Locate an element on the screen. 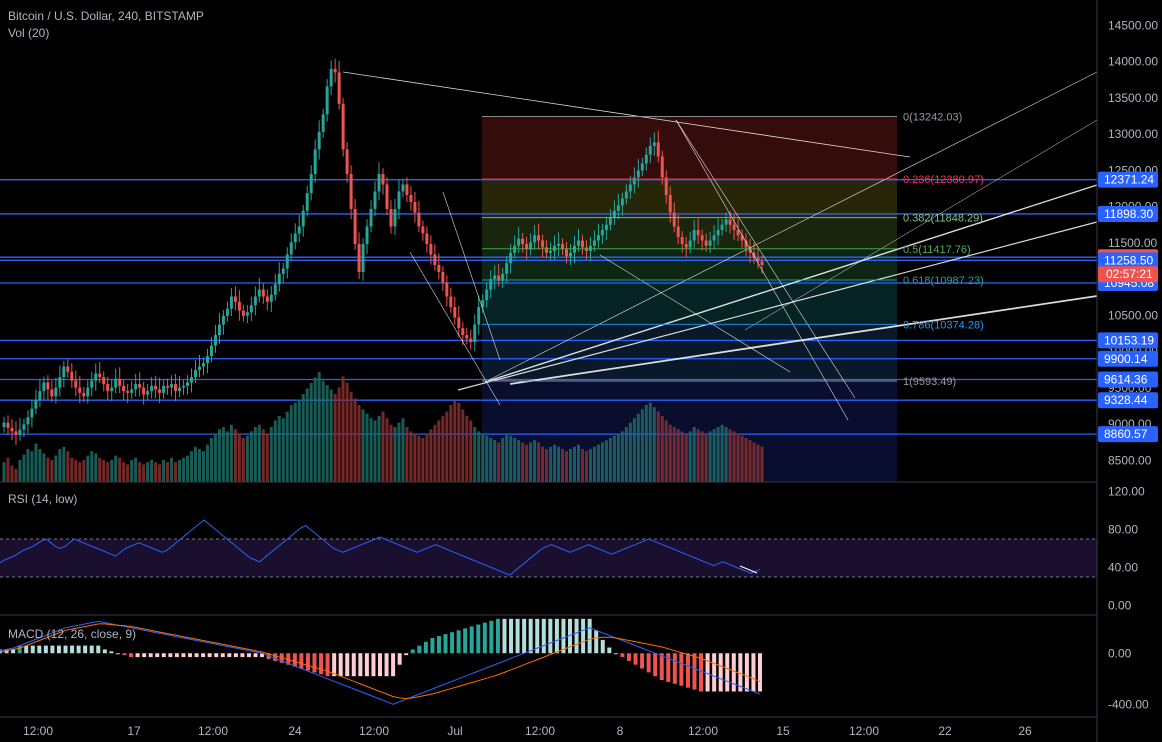 The width and height of the screenshot is (1162, 742). time-axis-tick: 26 is located at coordinates (1025, 731).